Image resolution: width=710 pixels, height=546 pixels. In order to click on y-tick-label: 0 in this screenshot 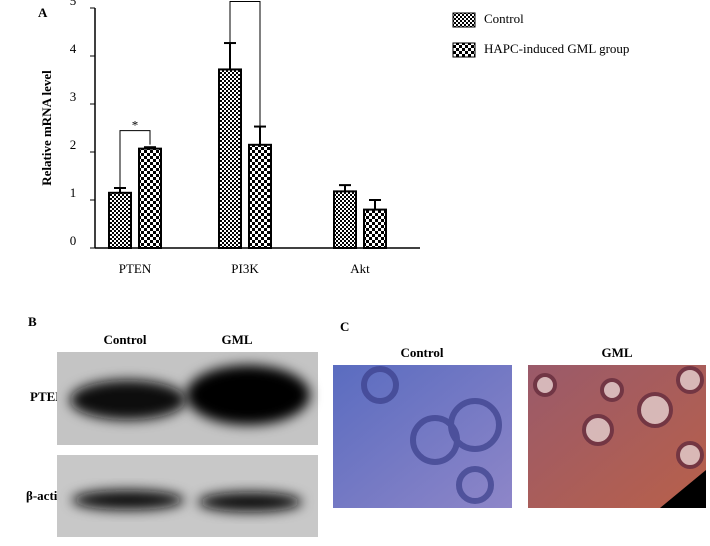, I will do `click(73, 240)`.